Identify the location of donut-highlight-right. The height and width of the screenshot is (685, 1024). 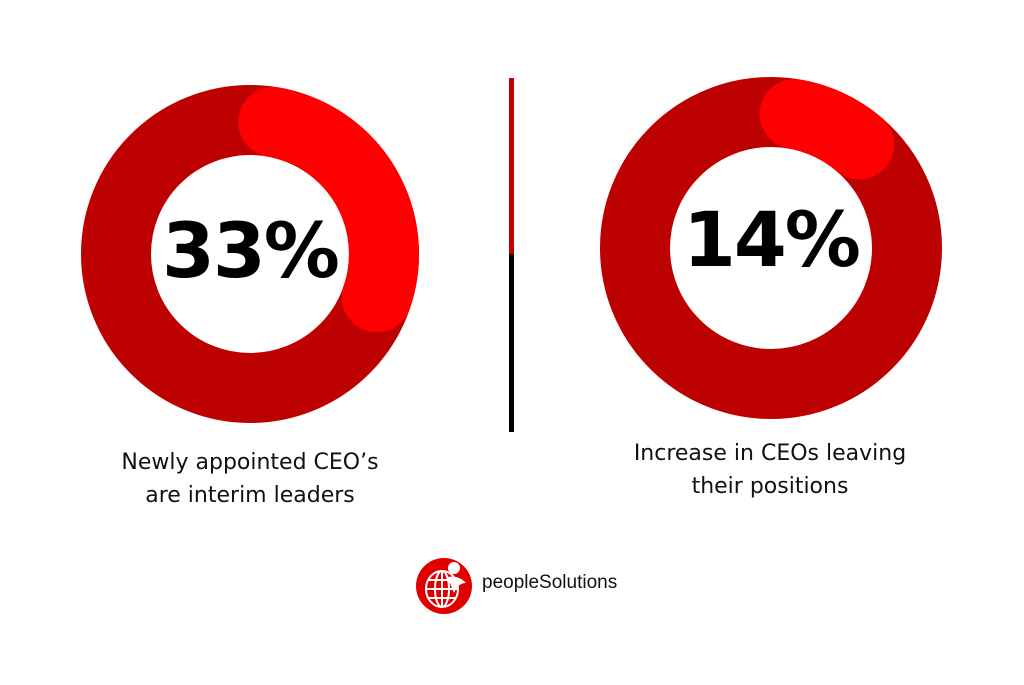
(827, 129).